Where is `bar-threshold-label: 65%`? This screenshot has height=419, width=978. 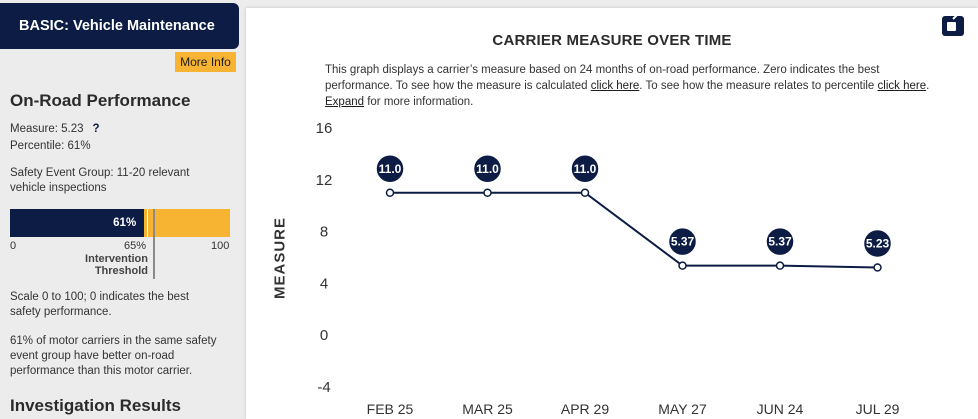
bar-threshold-label: 65% is located at coordinates (135, 246).